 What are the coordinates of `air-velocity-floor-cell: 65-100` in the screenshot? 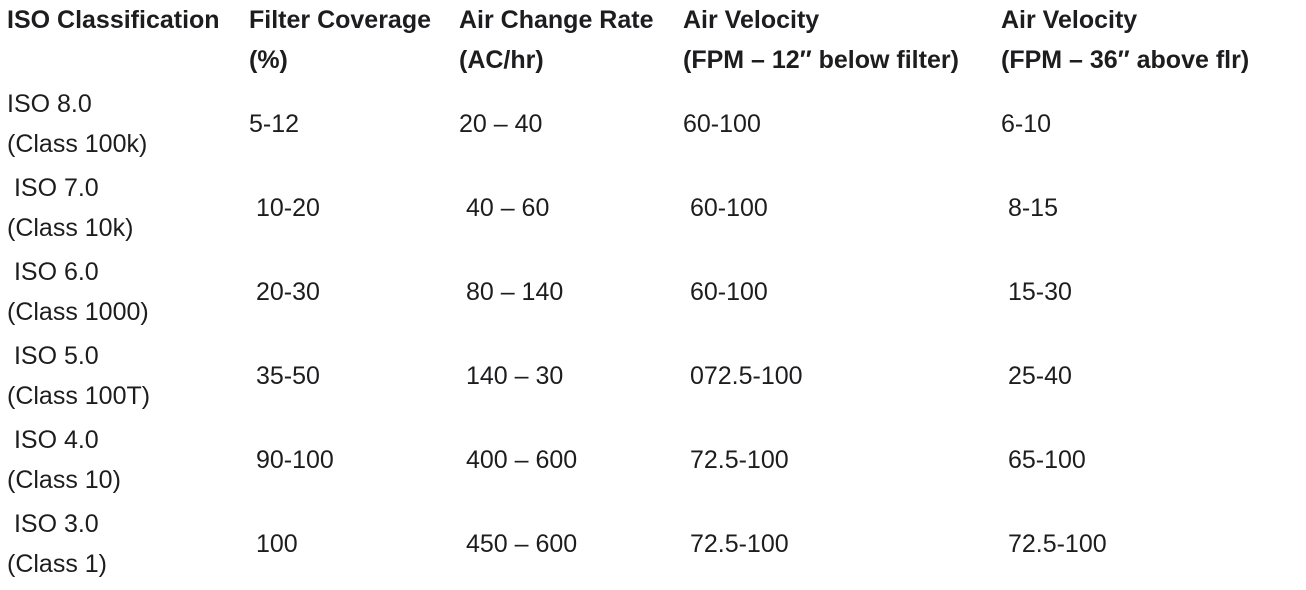 It's located at (1043, 460).